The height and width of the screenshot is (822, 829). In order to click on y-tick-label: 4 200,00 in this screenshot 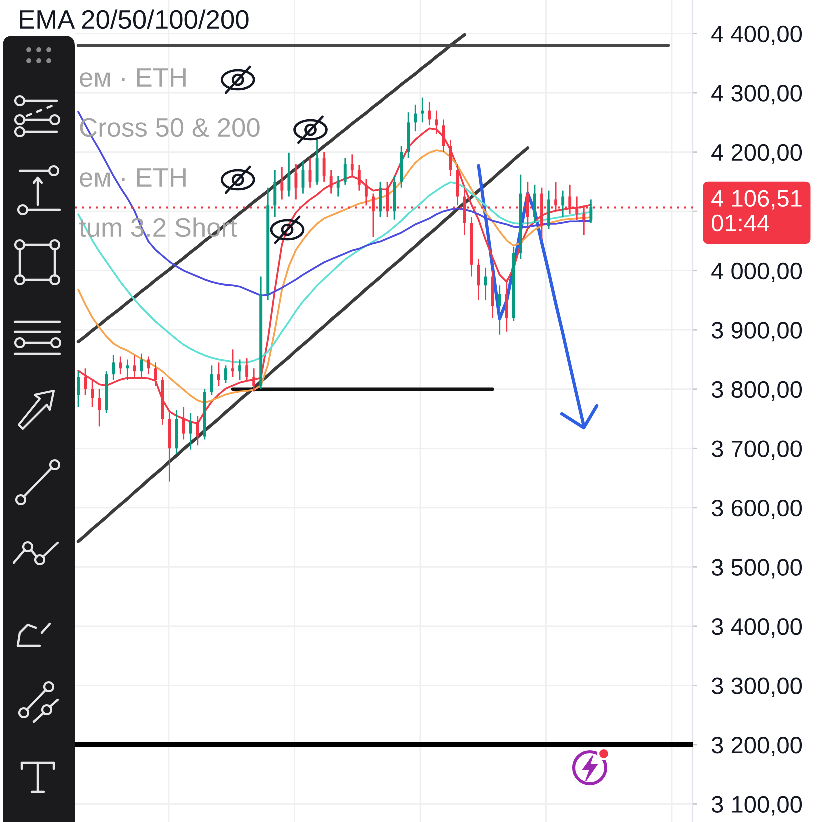, I will do `click(757, 154)`.